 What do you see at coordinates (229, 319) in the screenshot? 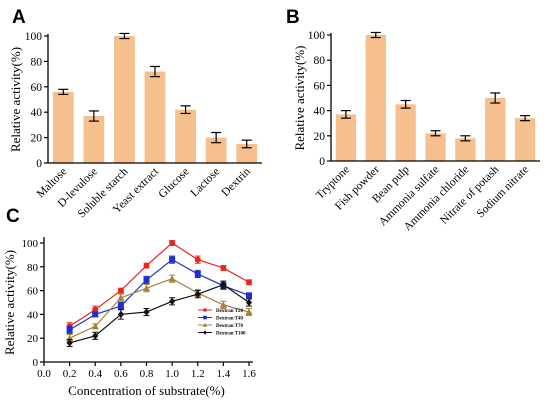
I see `legend-label-c-1: Dextran T40` at bounding box center [229, 319].